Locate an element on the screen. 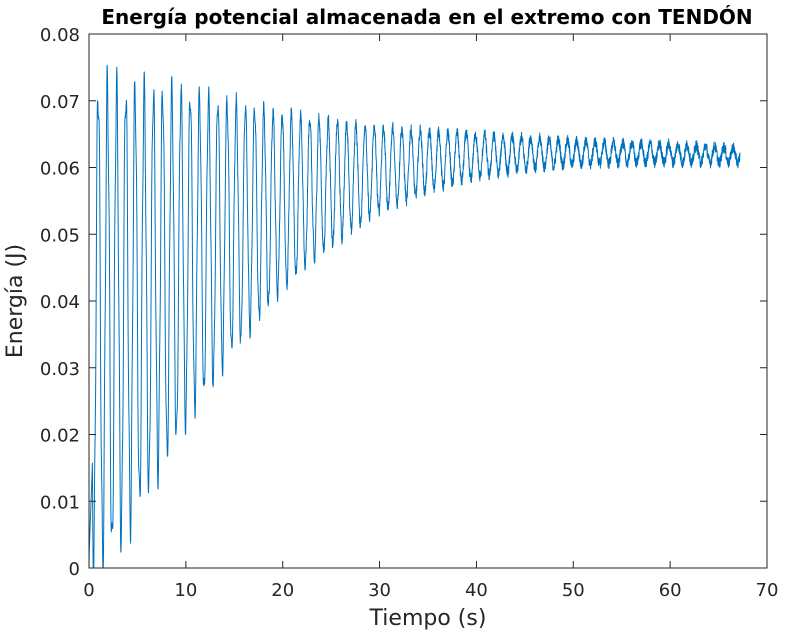 The height and width of the screenshot is (632, 802). y-tick-label: 0.07 is located at coordinates (60, 102).